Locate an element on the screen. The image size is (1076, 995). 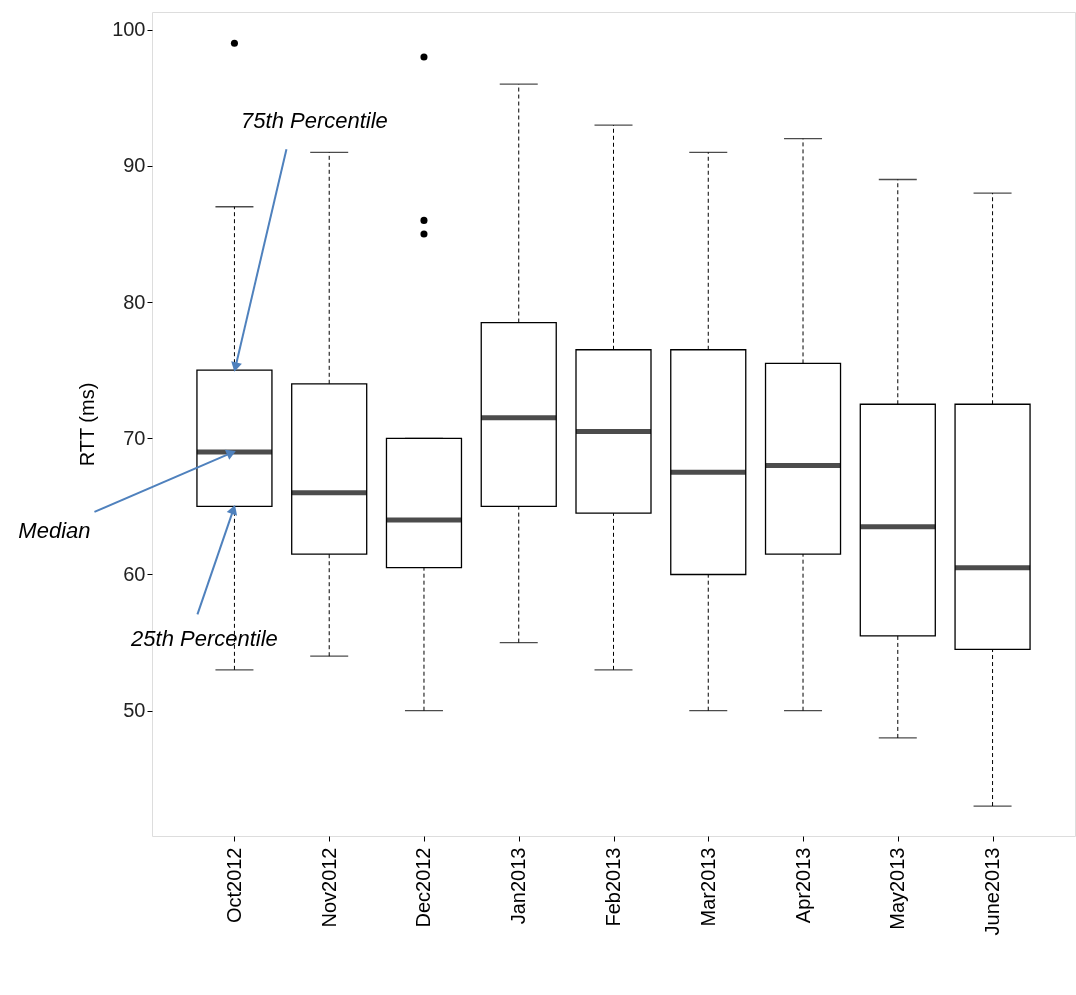
x-tick-label: Nov2012 is located at coordinates (328, 887).